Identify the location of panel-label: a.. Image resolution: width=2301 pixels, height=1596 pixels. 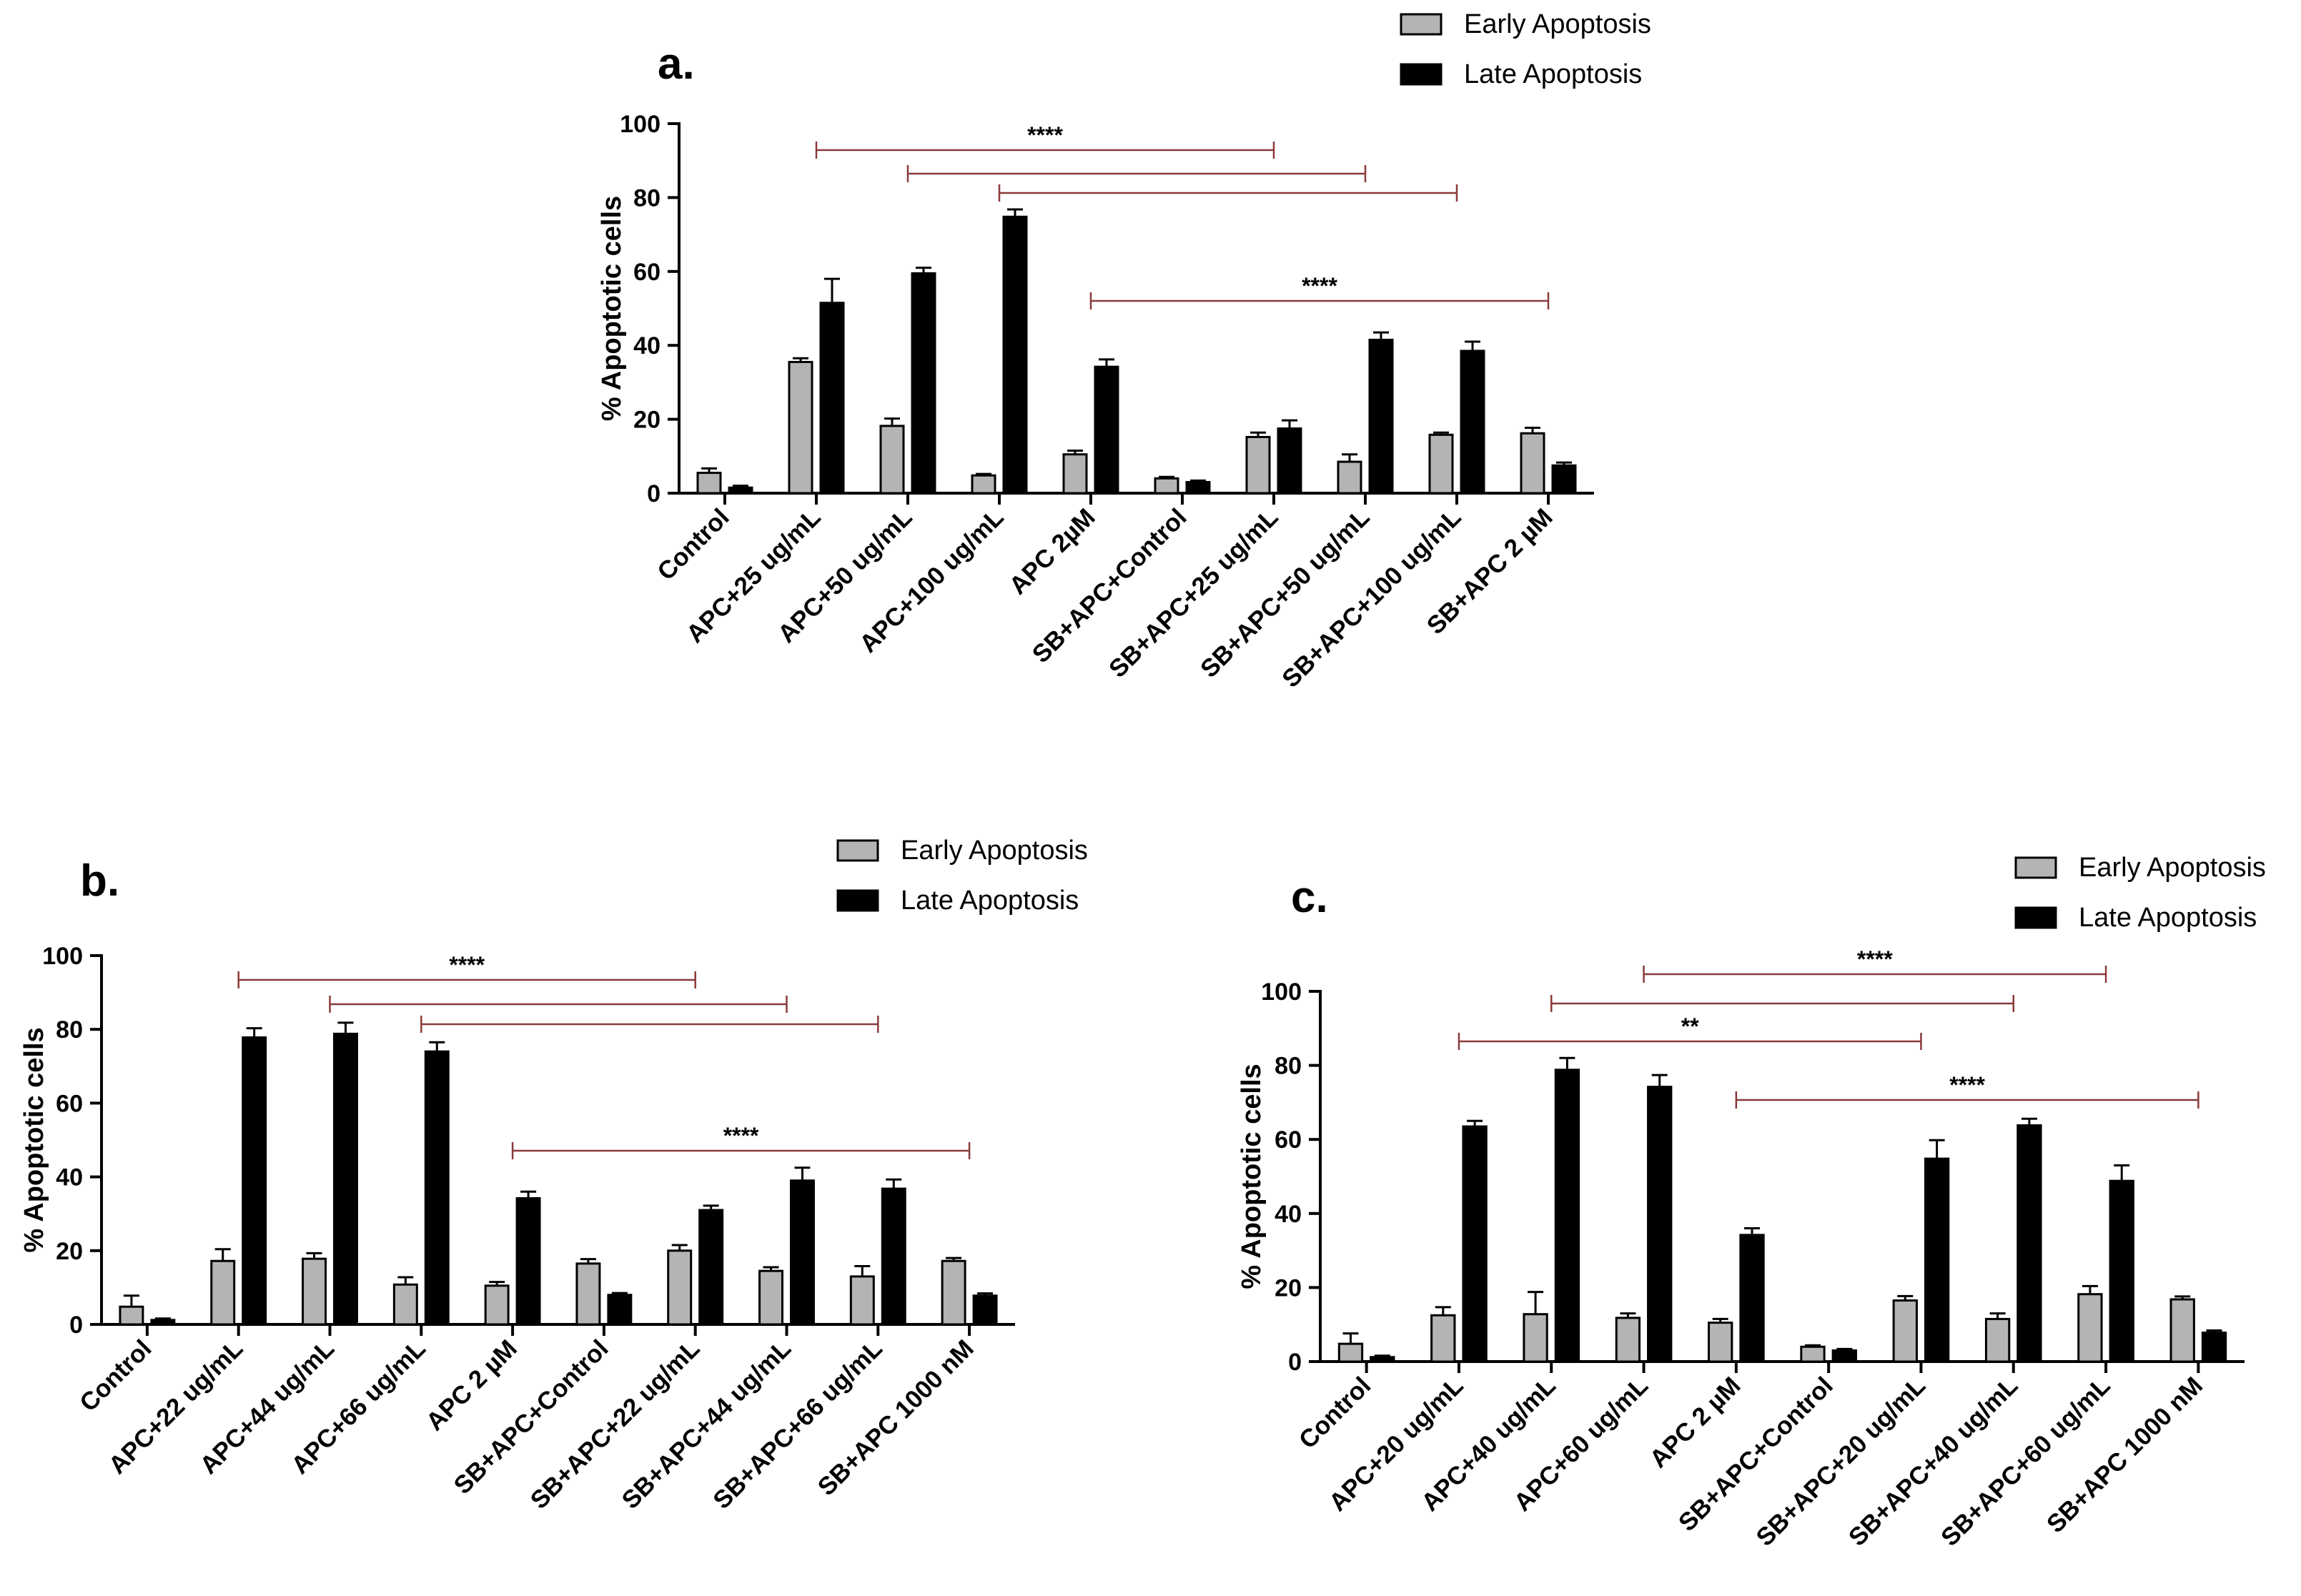
(676, 64).